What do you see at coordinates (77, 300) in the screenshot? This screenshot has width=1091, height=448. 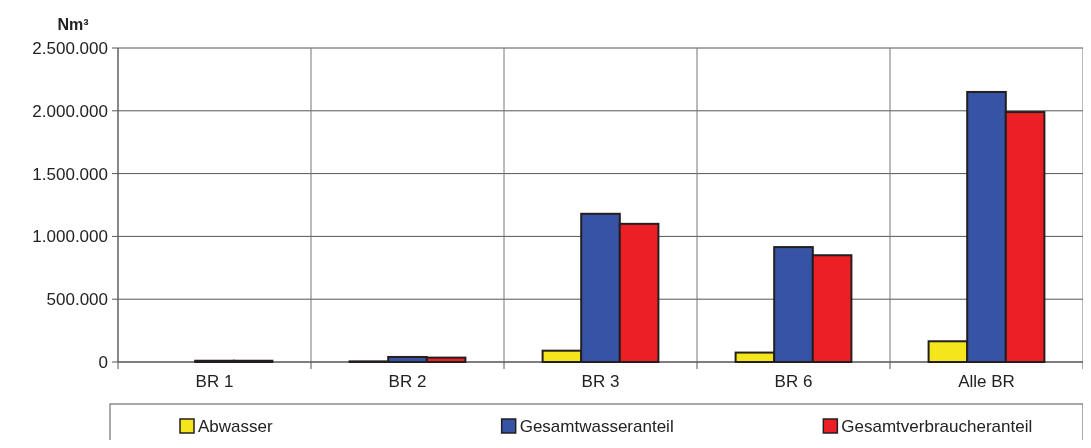 I see `y-tick-label: 500.000` at bounding box center [77, 300].